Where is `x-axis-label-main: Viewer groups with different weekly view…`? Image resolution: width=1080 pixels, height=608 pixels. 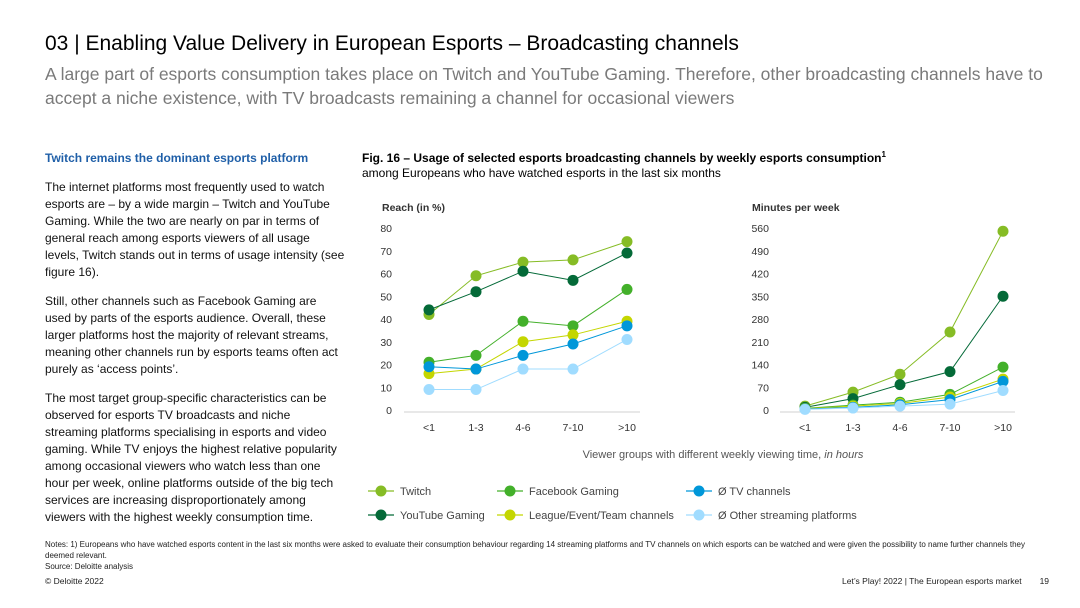
x-axis-label-main: Viewer groups with different weekly view… is located at coordinates (704, 455).